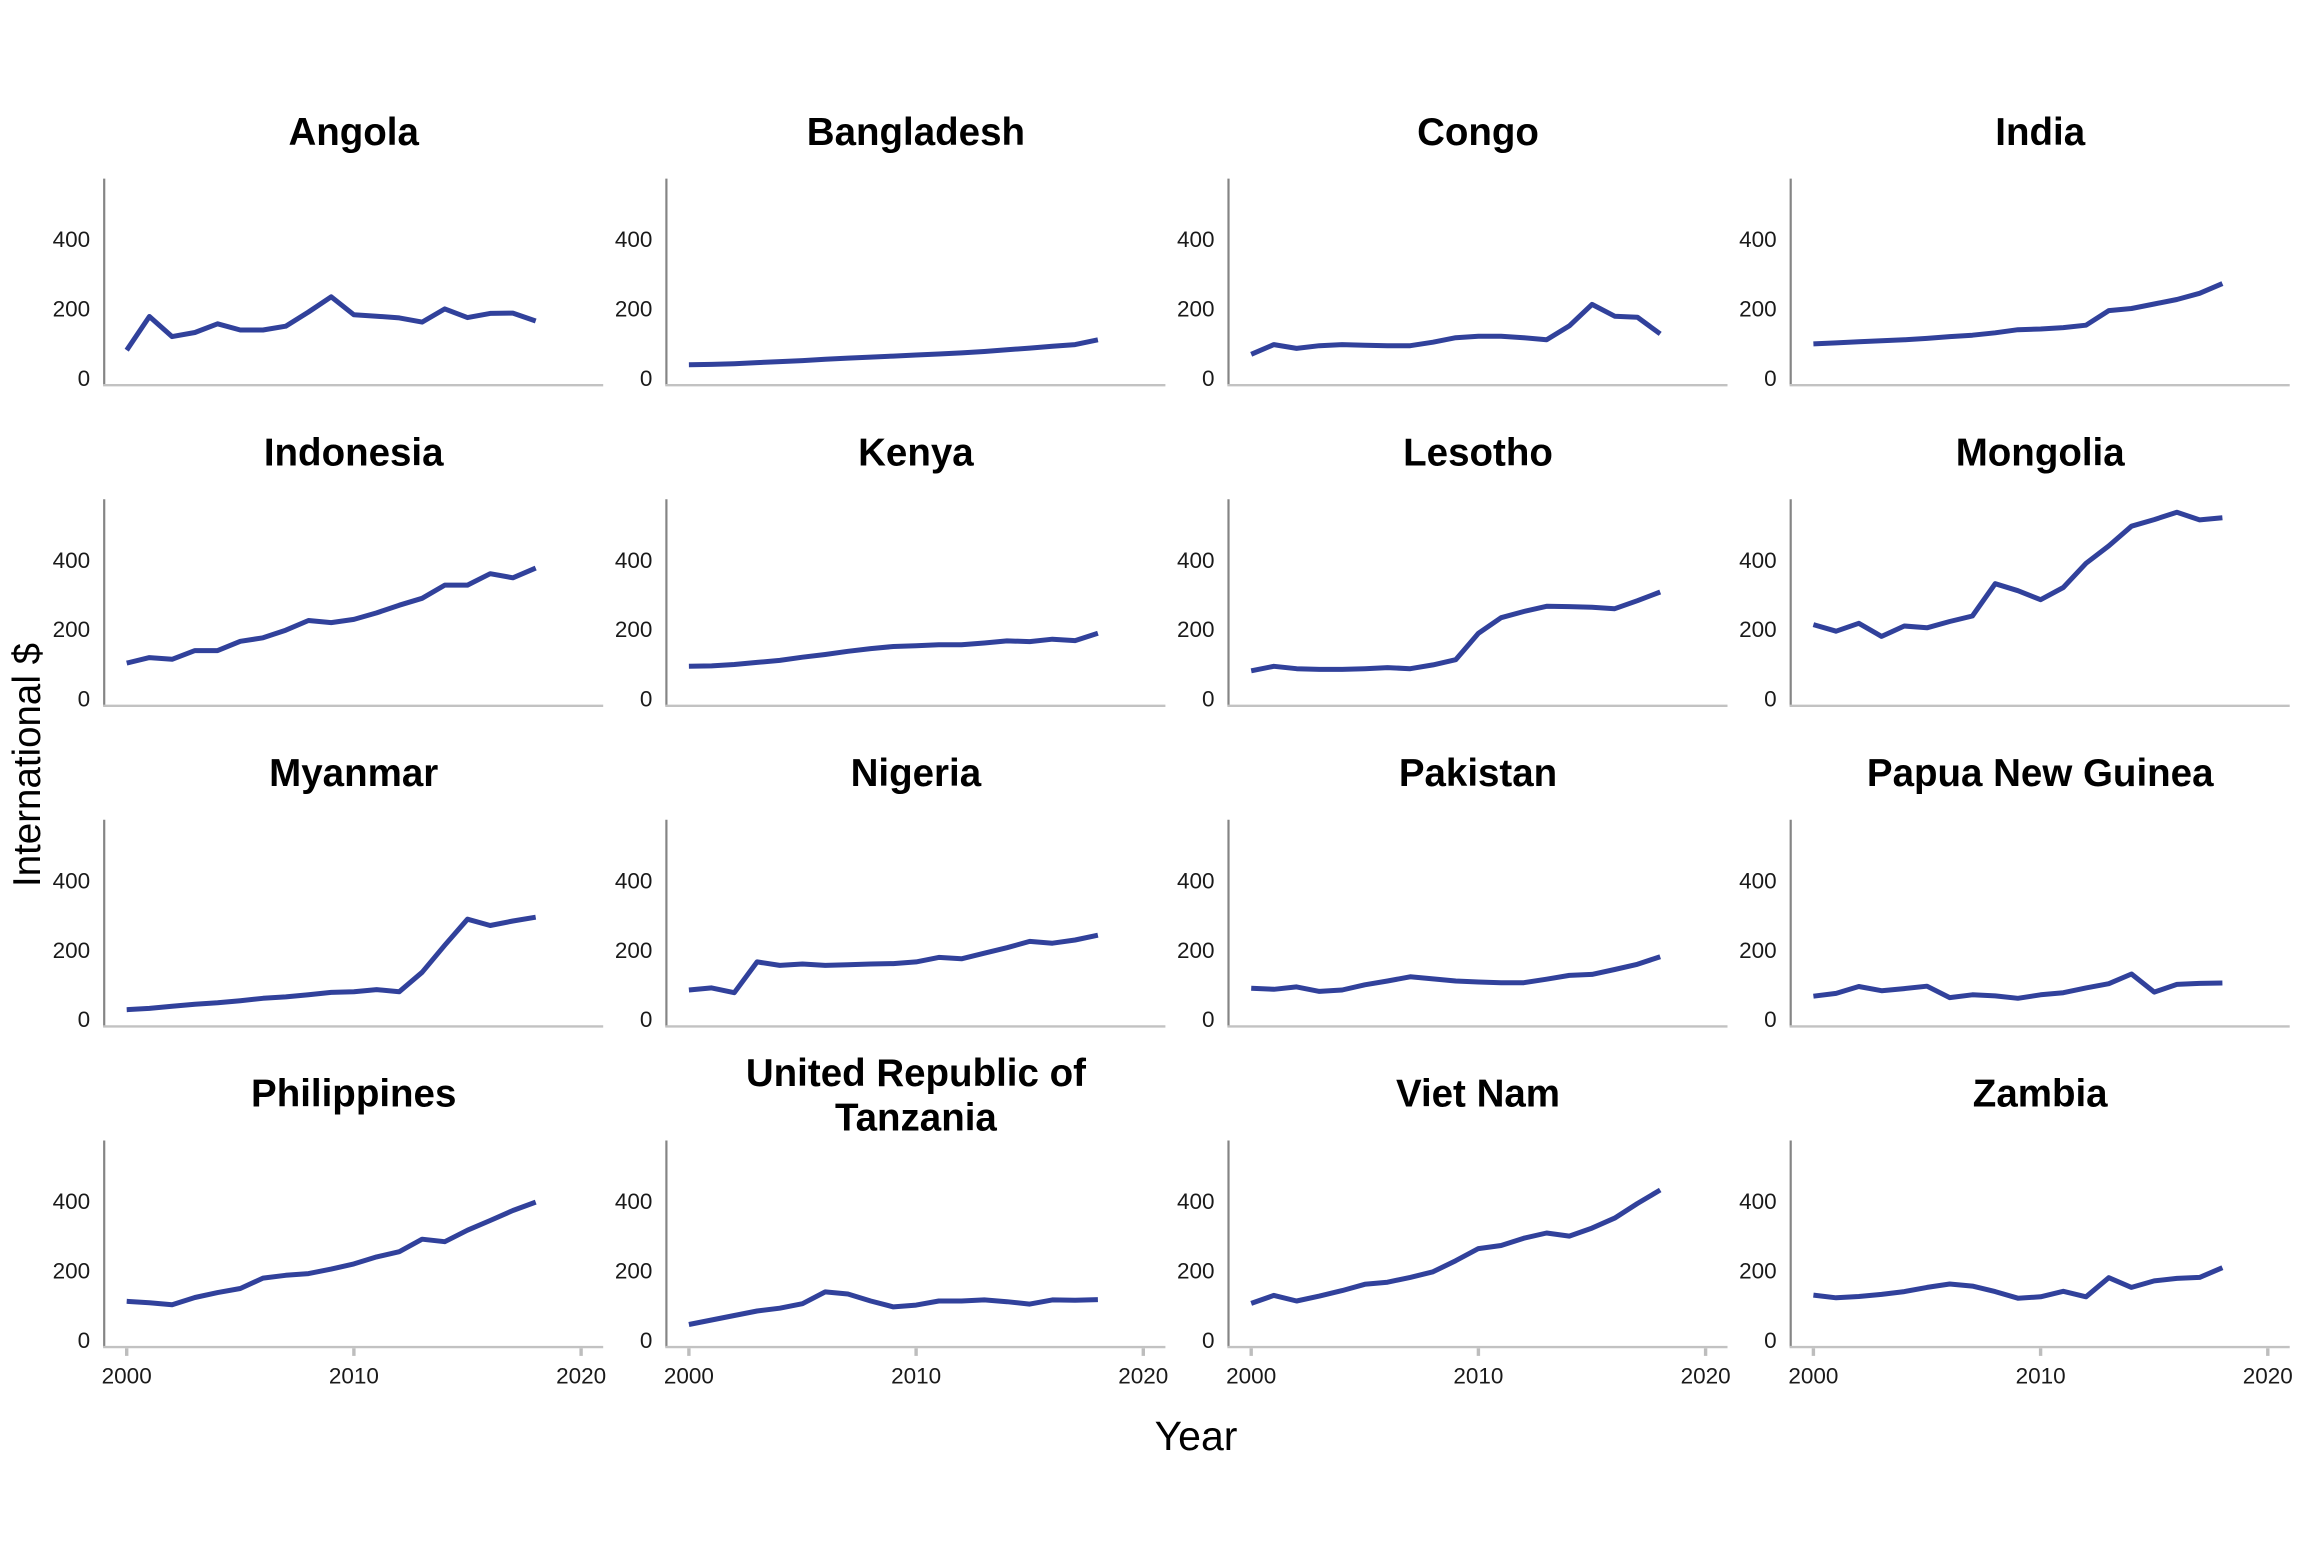 This screenshot has width=2304, height=1541. What do you see at coordinates (353, 132) in the screenshot?
I see `svg-text: Angola` at bounding box center [353, 132].